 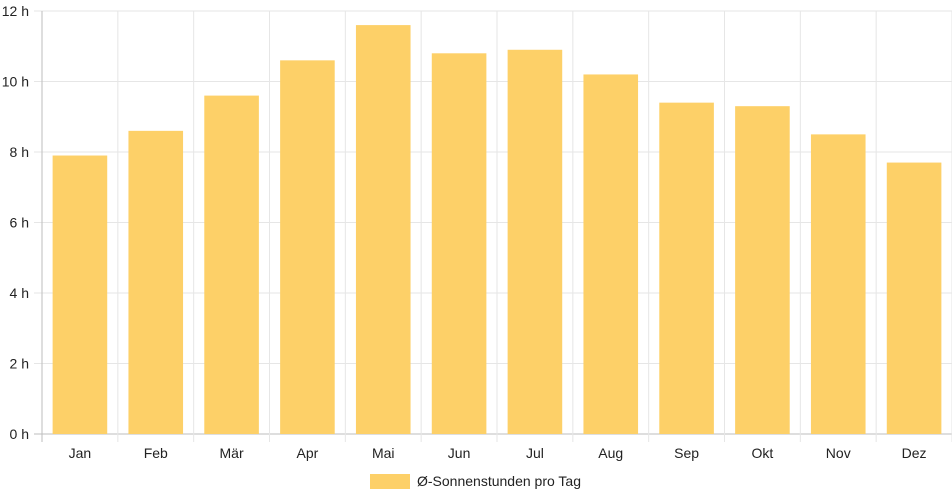 What do you see at coordinates (15, 11) in the screenshot?
I see `y-tick-label: 12 h` at bounding box center [15, 11].